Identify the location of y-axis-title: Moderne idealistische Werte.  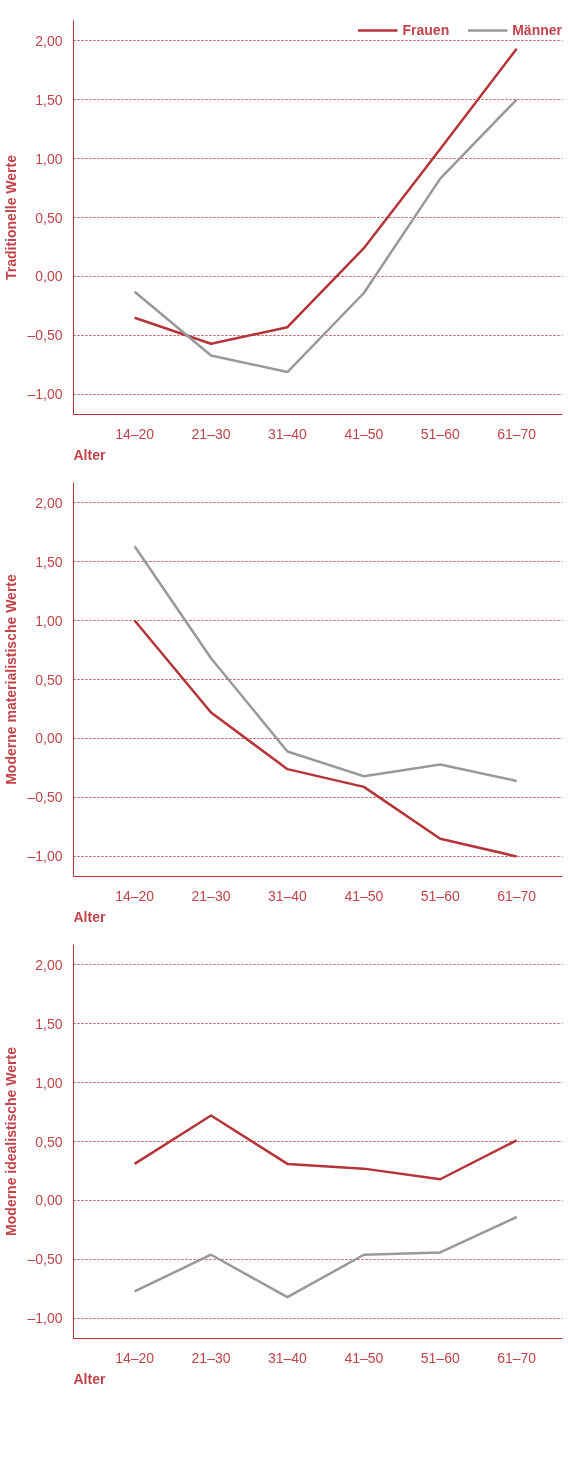
(11, 1141).